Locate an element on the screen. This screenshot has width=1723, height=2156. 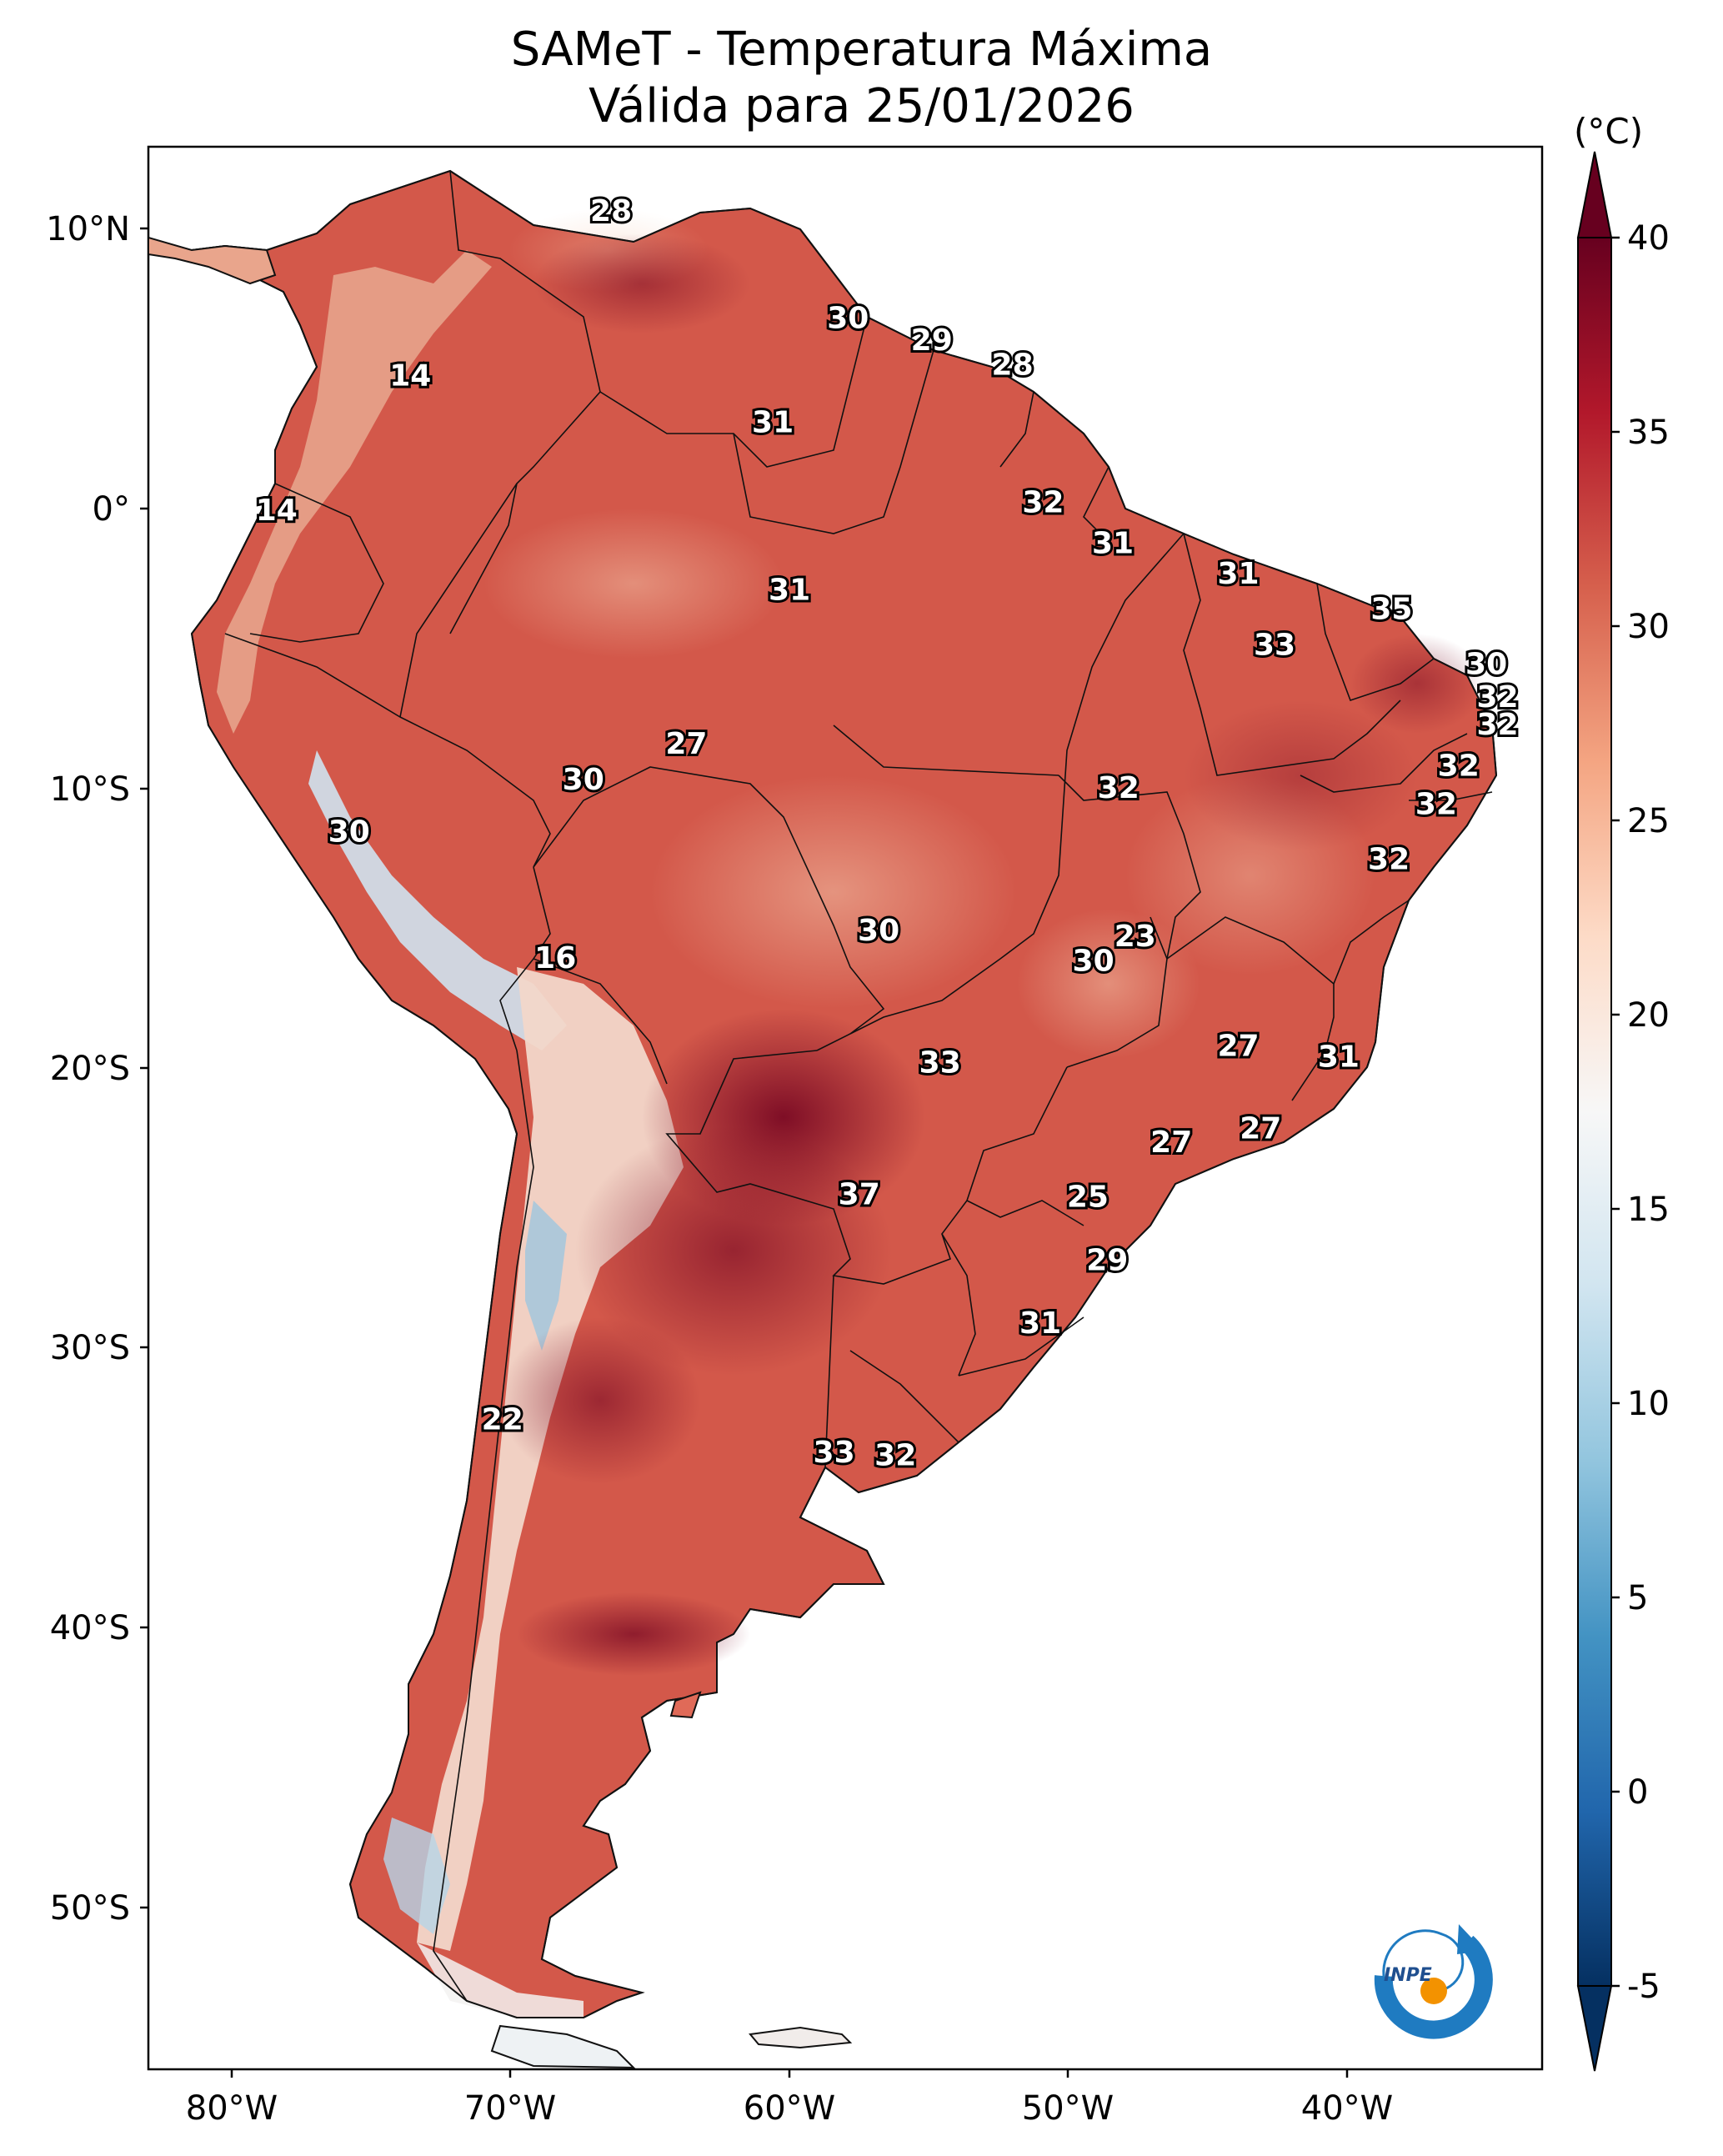
colorbar-upper-extension is located at coordinates (1594, 194).